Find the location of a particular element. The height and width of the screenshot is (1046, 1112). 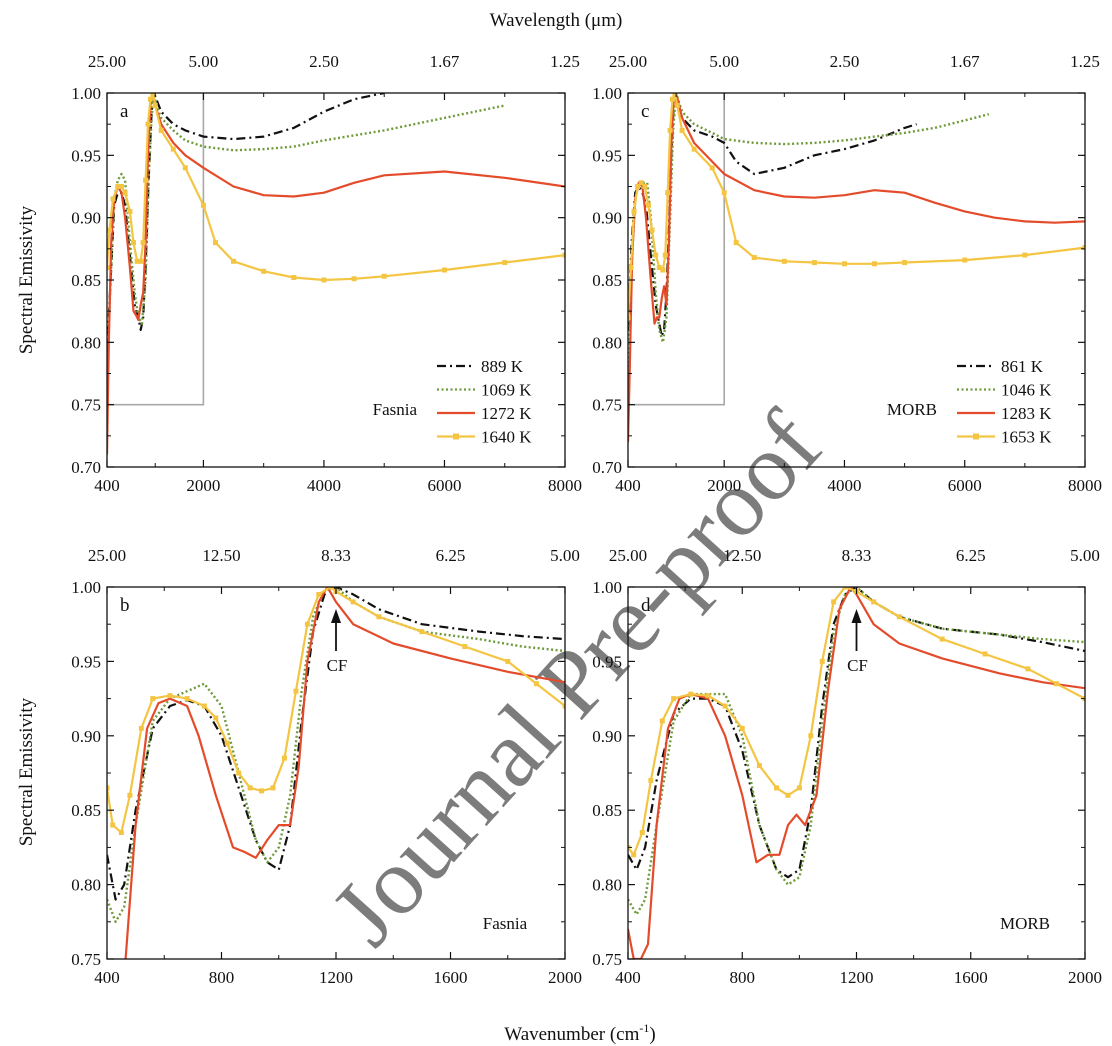

bottom-axis-title-close: ) is located at coordinates (652, 1034).